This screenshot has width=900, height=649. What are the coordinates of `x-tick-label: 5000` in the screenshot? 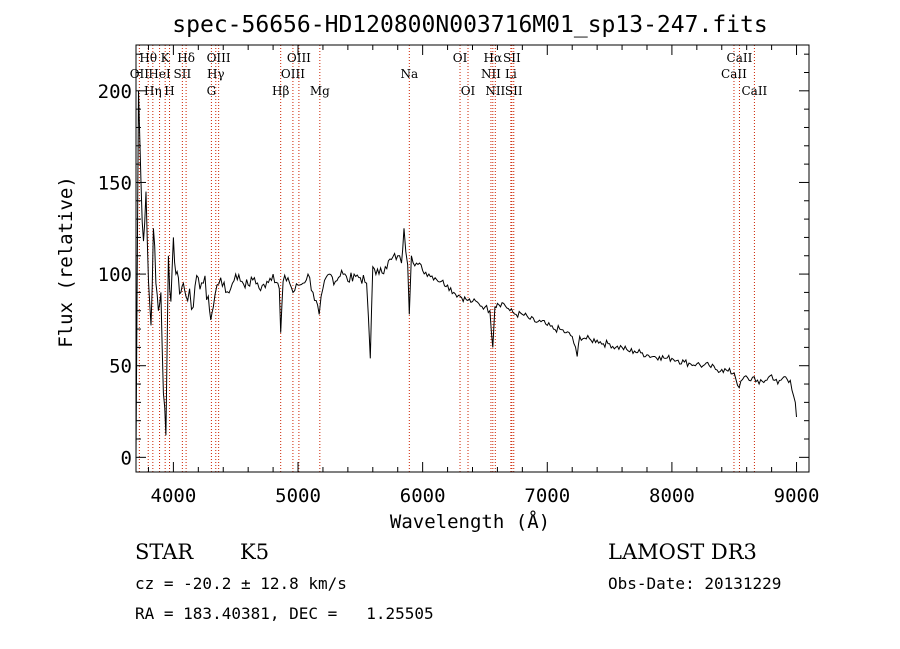 It's located at (298, 496).